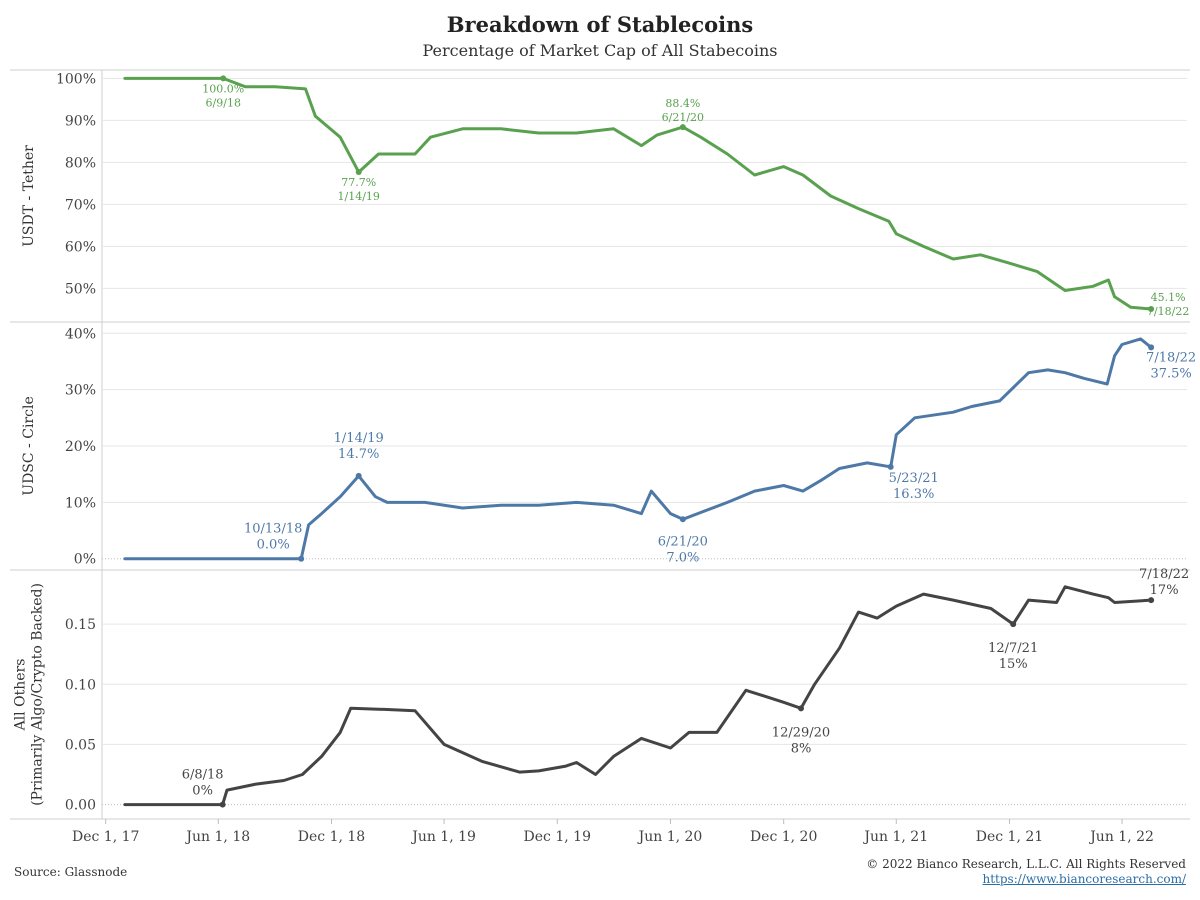 The width and height of the screenshot is (1200, 900). What do you see at coordinates (203, 775) in the screenshot?
I see `others-data-label: 6/8/18` at bounding box center [203, 775].